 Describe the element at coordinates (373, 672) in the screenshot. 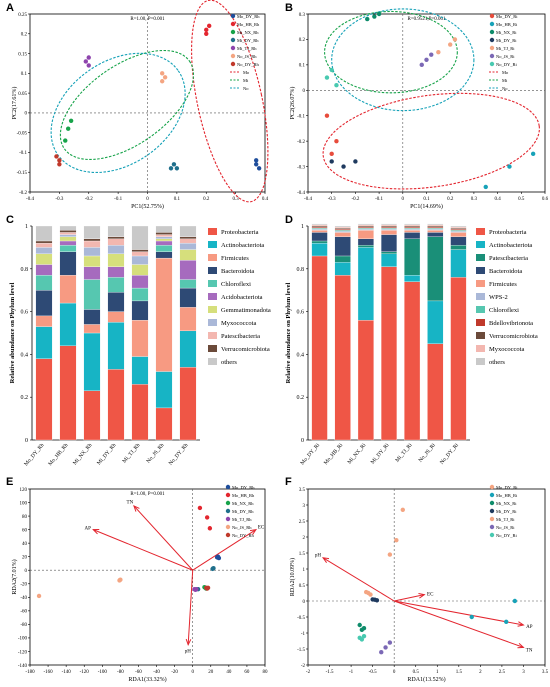

I see `x-tick-label: -0.5` at that location.